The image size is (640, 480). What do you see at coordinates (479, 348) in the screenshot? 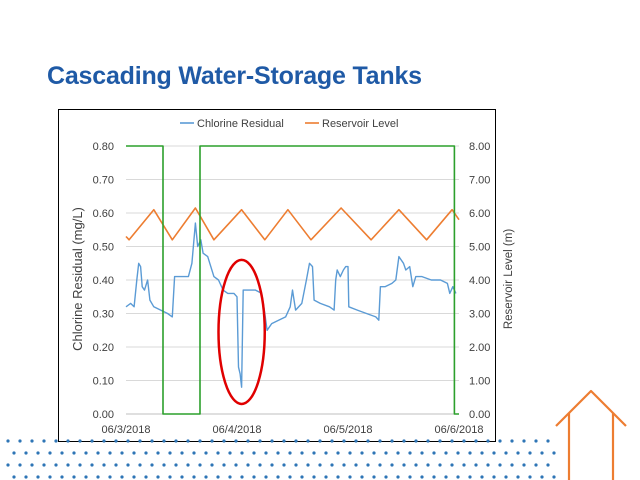
I see `y-right-tick-label: 2.00` at bounding box center [479, 348].